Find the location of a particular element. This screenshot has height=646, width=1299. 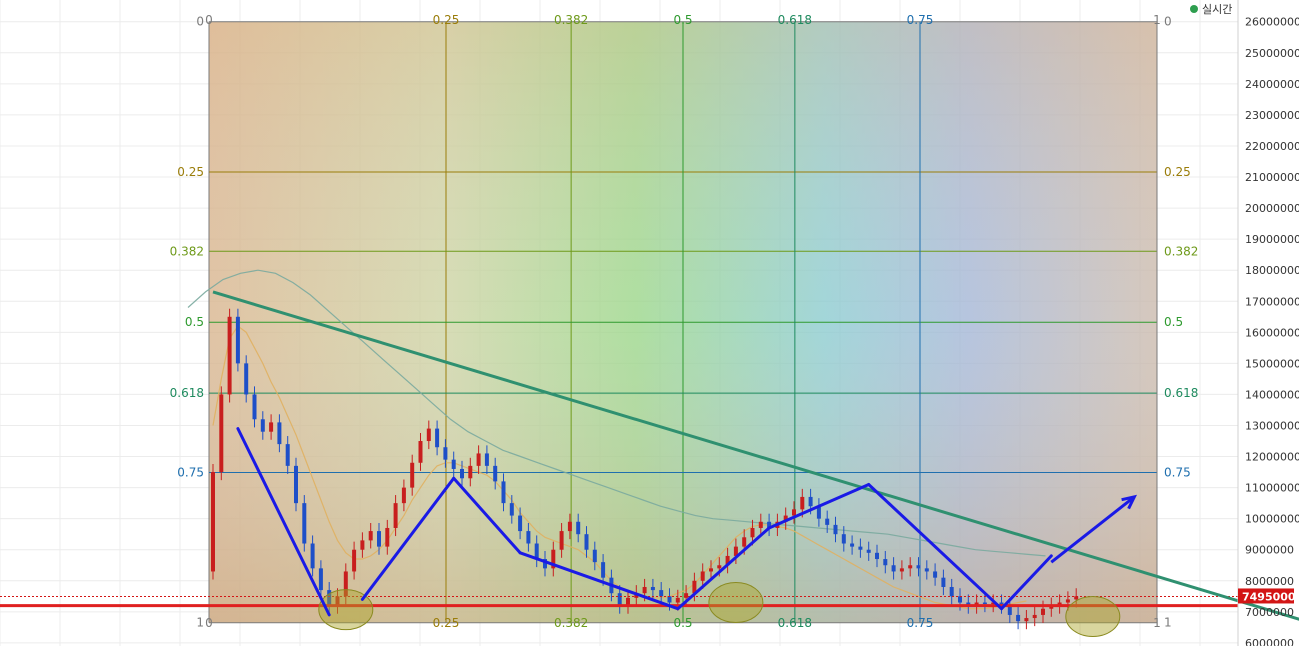

y-tick-label: 24000000 is located at coordinates (1272, 84).